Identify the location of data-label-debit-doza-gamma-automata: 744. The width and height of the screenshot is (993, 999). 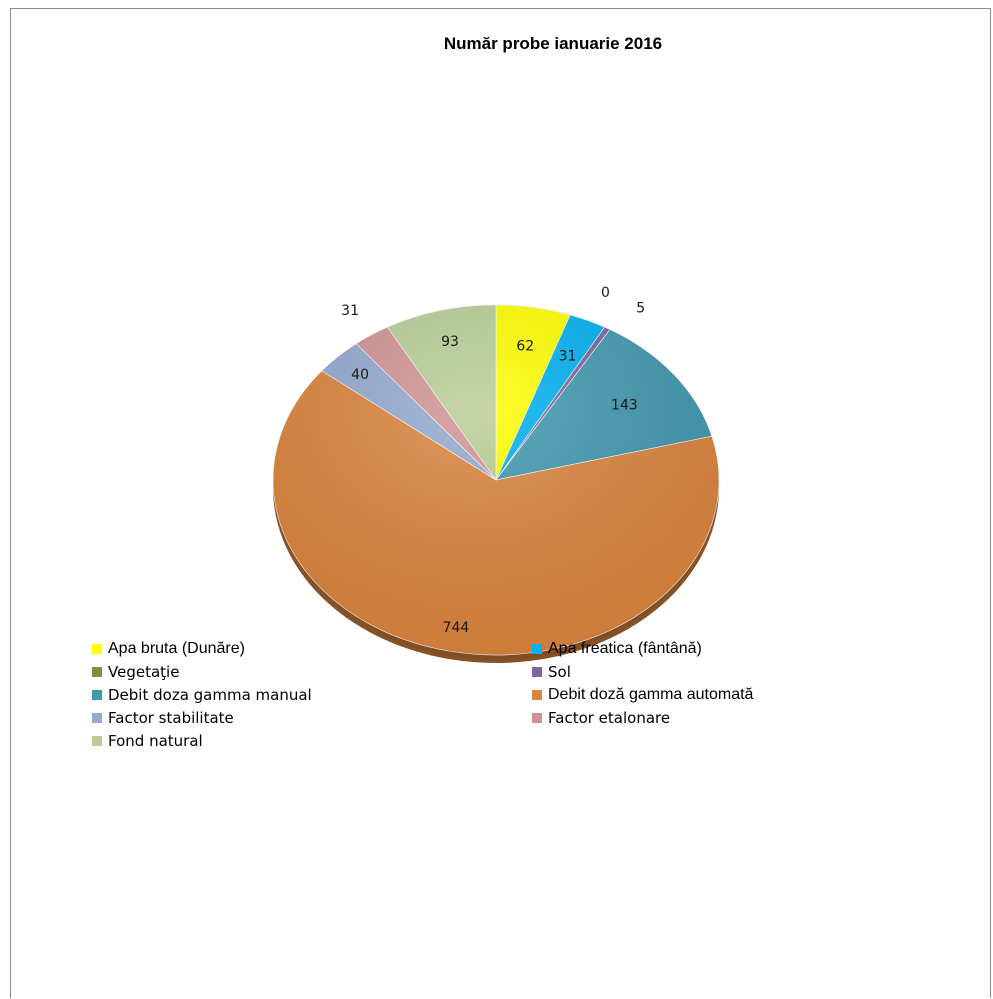
(456, 628).